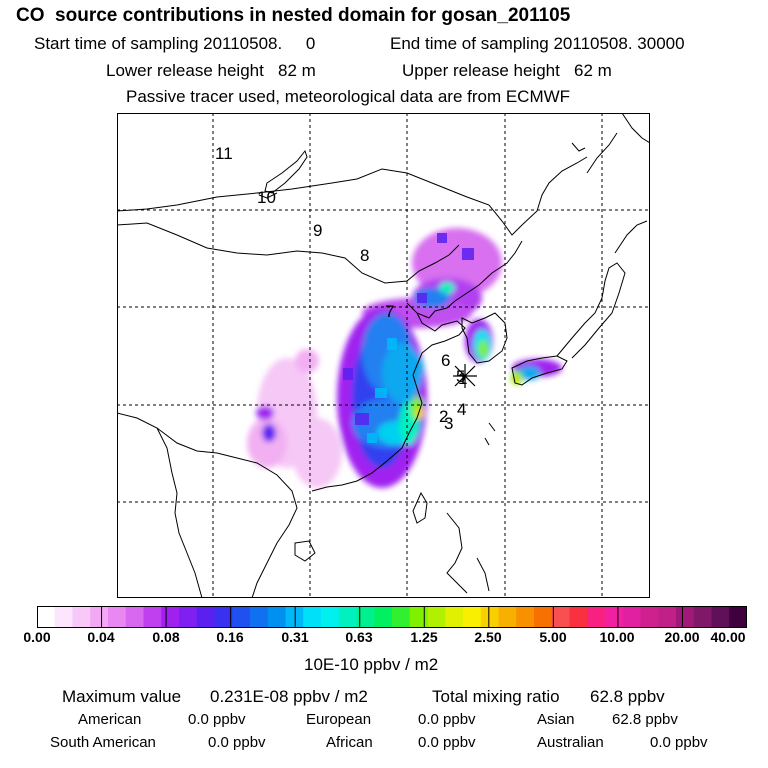 Image resolution: width=768 pixels, height=768 pixels. What do you see at coordinates (230, 637) in the screenshot?
I see `colorbar-tick-label: 0.16` at bounding box center [230, 637].